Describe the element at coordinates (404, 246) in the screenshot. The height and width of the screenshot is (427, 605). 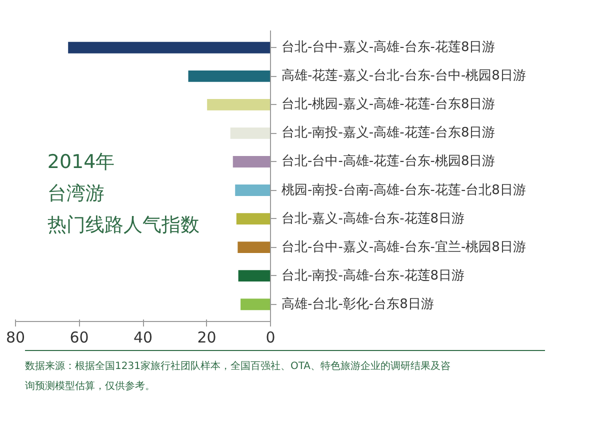
I see `y-tick-label: 台北-台中-嘉义-高雄-台东-宜兰-桃园8日游` at that location.